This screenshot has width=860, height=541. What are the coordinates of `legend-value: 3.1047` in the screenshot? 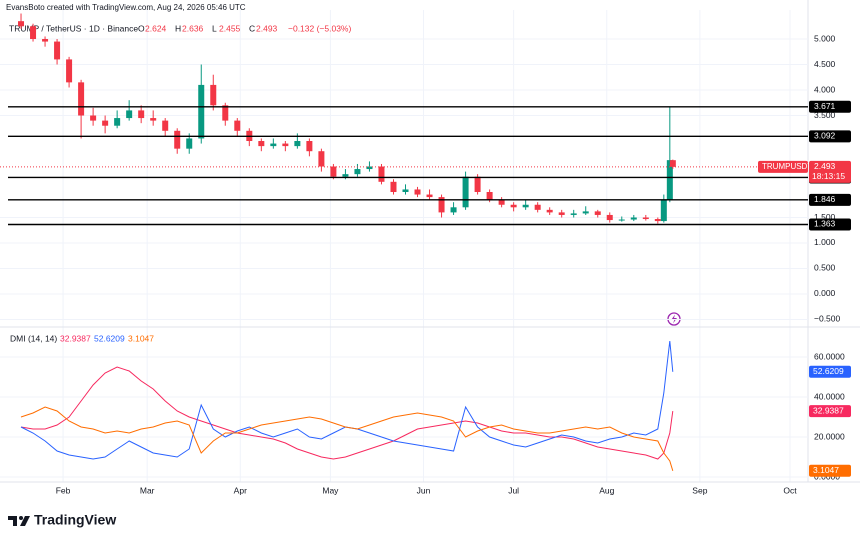 It's located at (141, 338).